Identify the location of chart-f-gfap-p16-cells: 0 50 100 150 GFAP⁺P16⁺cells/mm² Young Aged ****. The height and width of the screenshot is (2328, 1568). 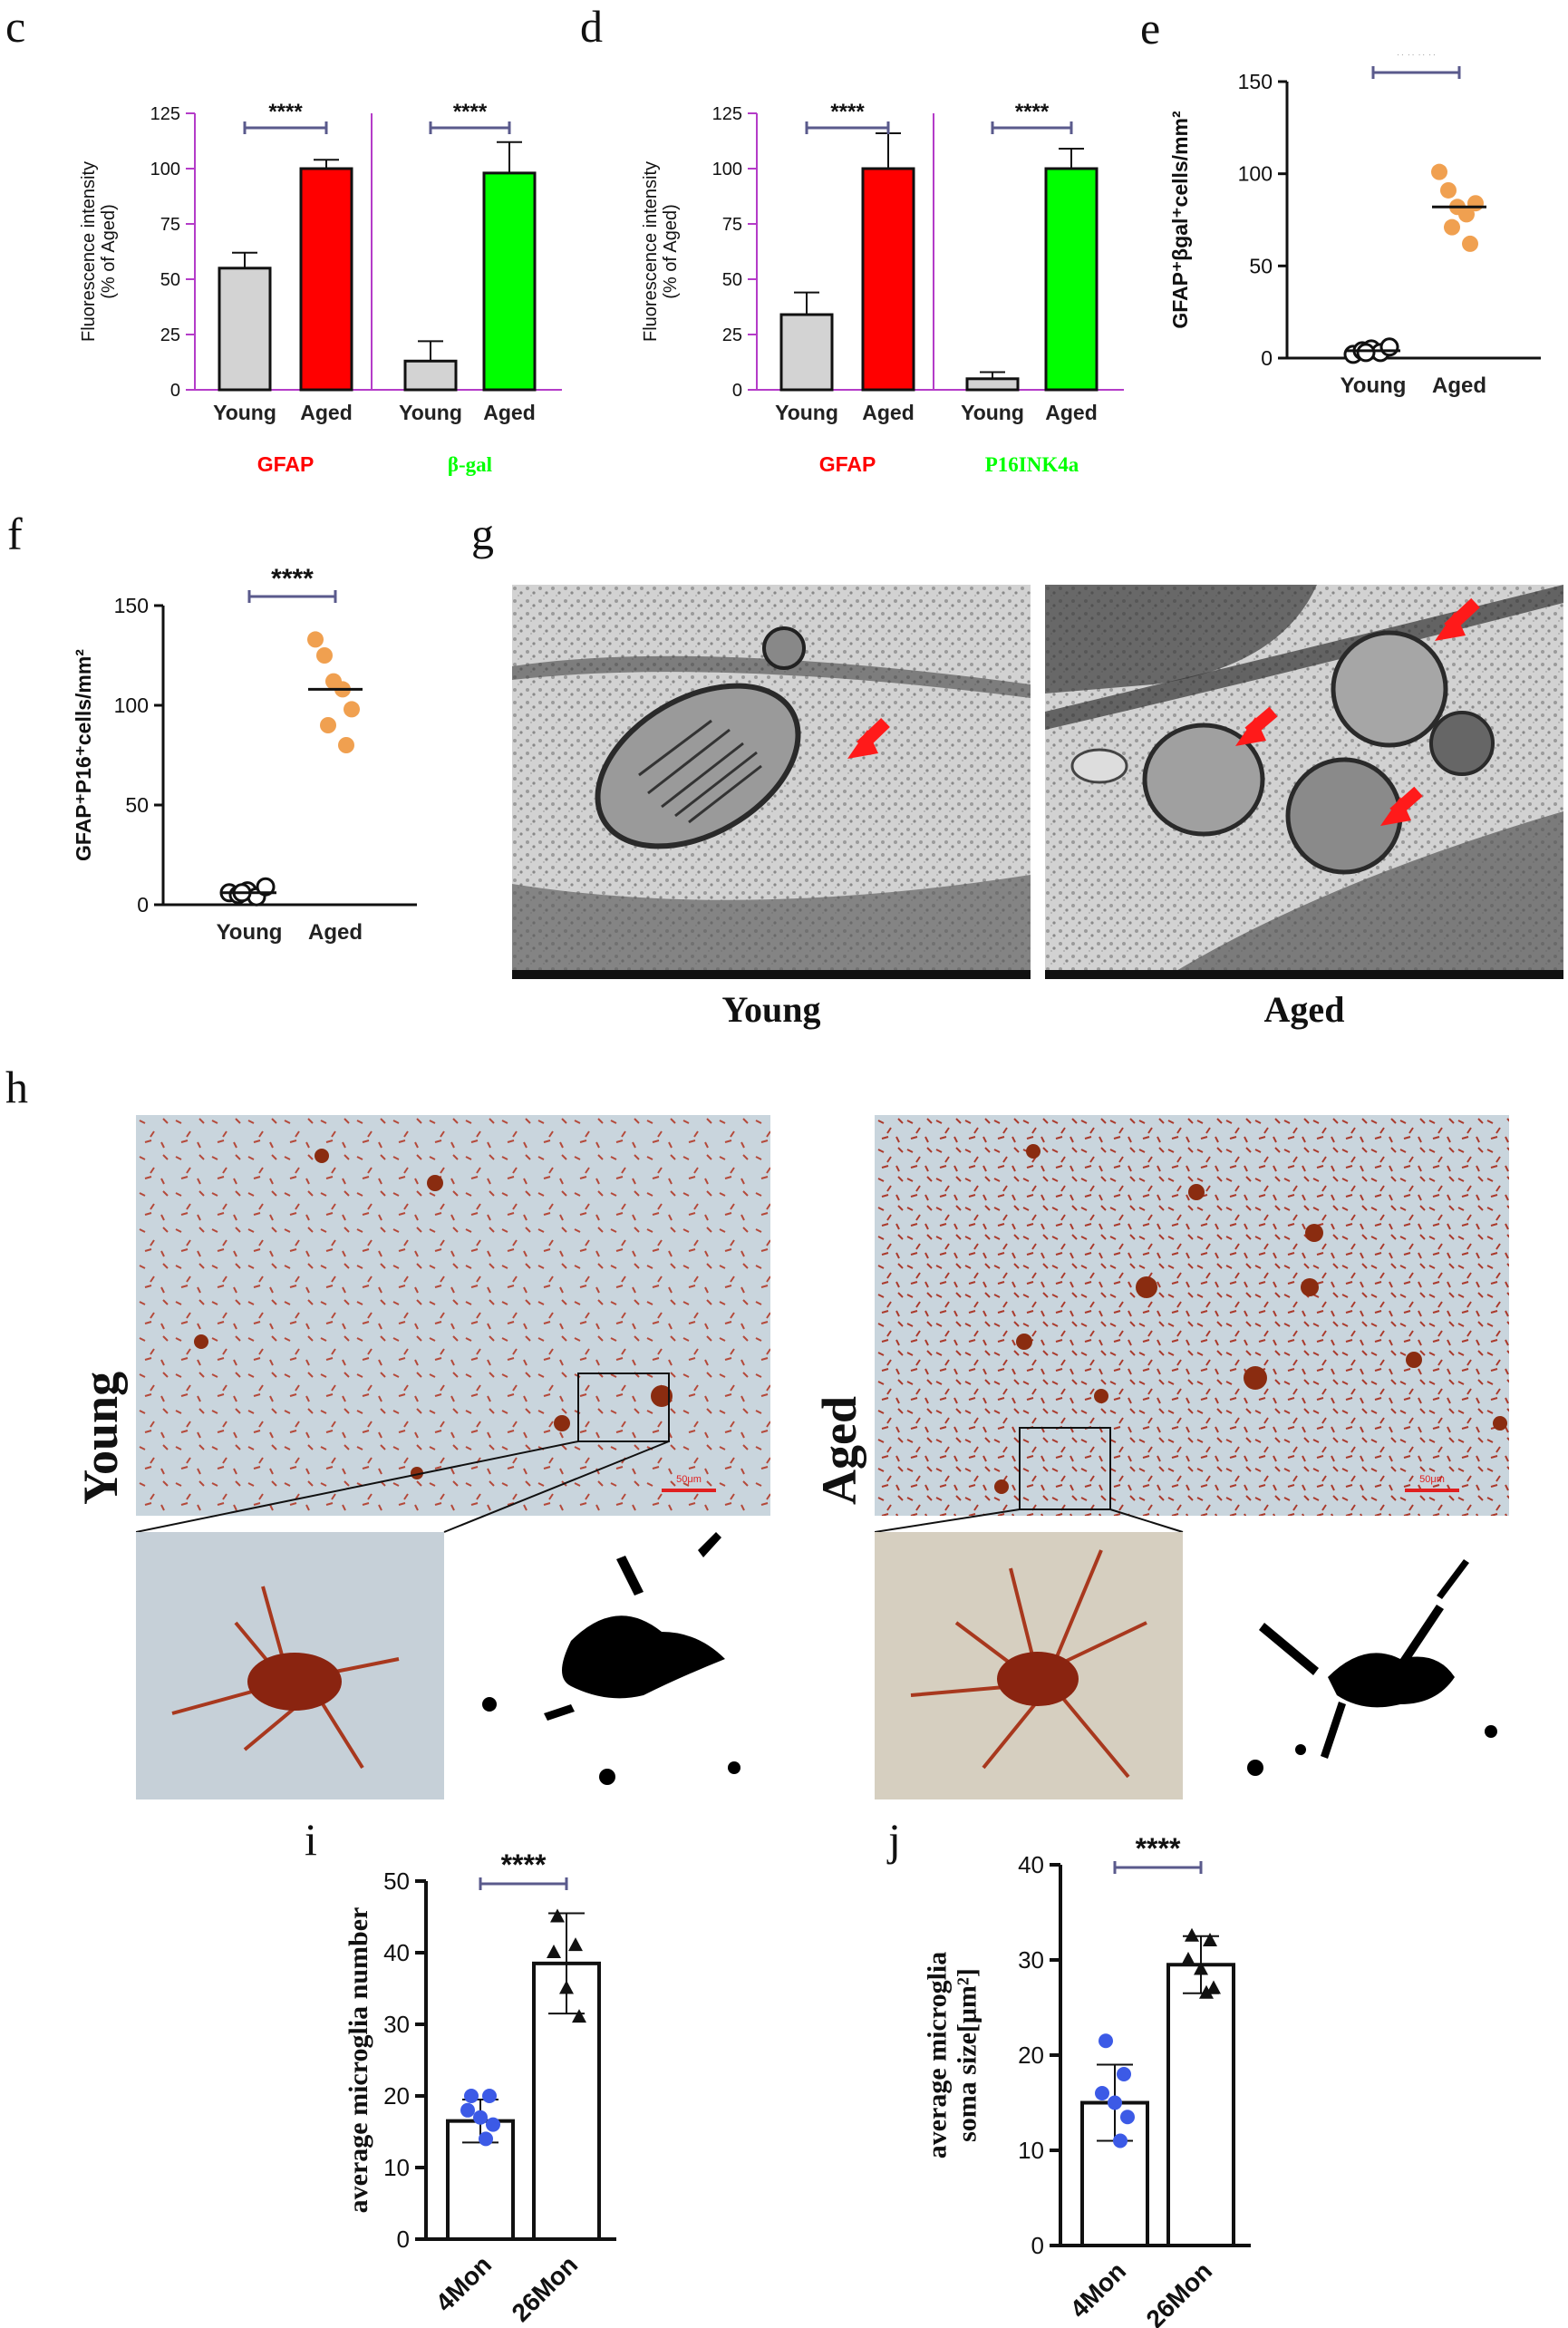
(244, 754).